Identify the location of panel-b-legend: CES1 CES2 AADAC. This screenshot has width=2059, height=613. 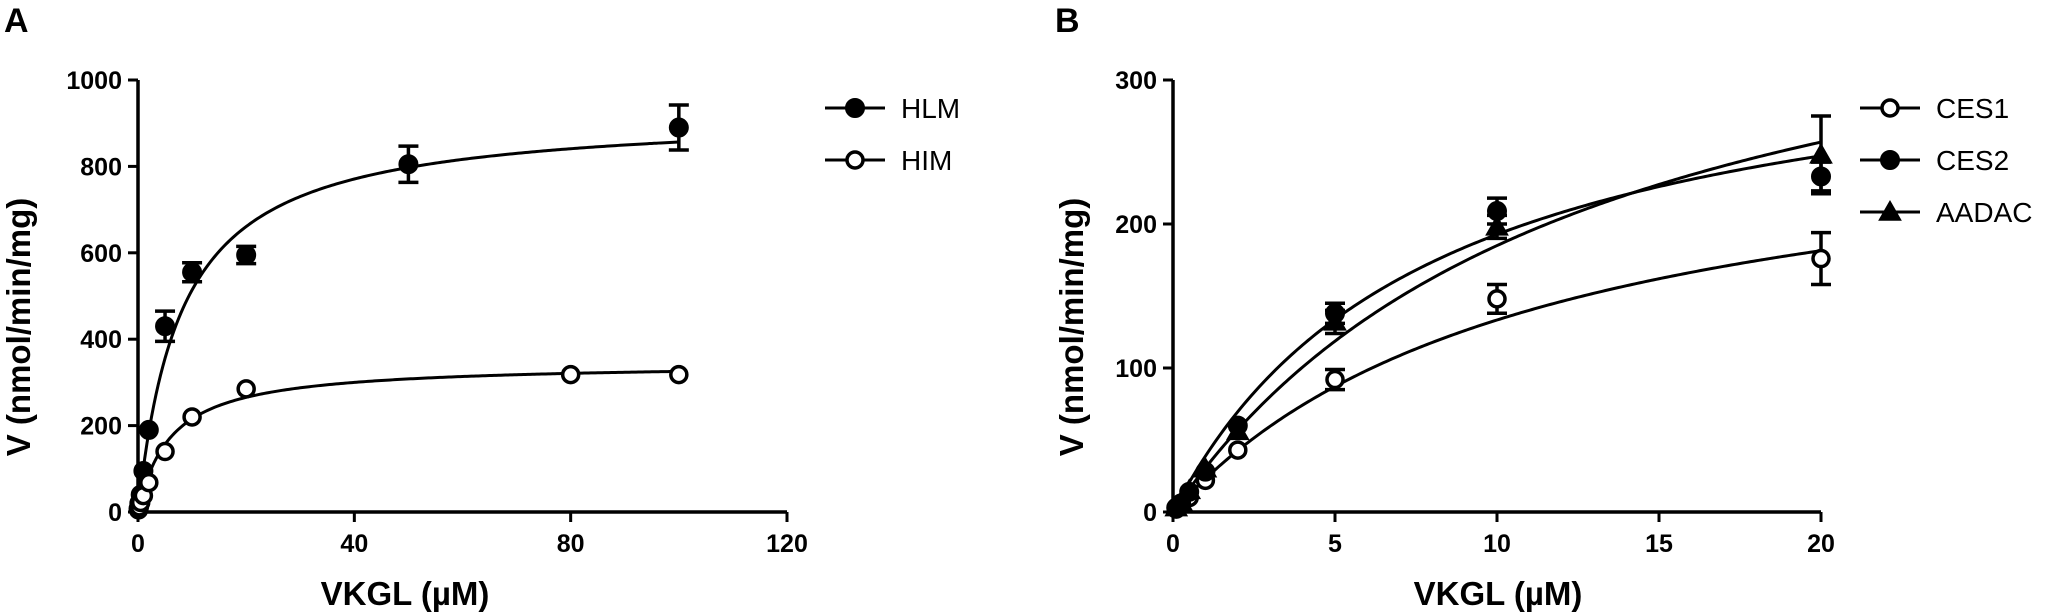
(1946, 160).